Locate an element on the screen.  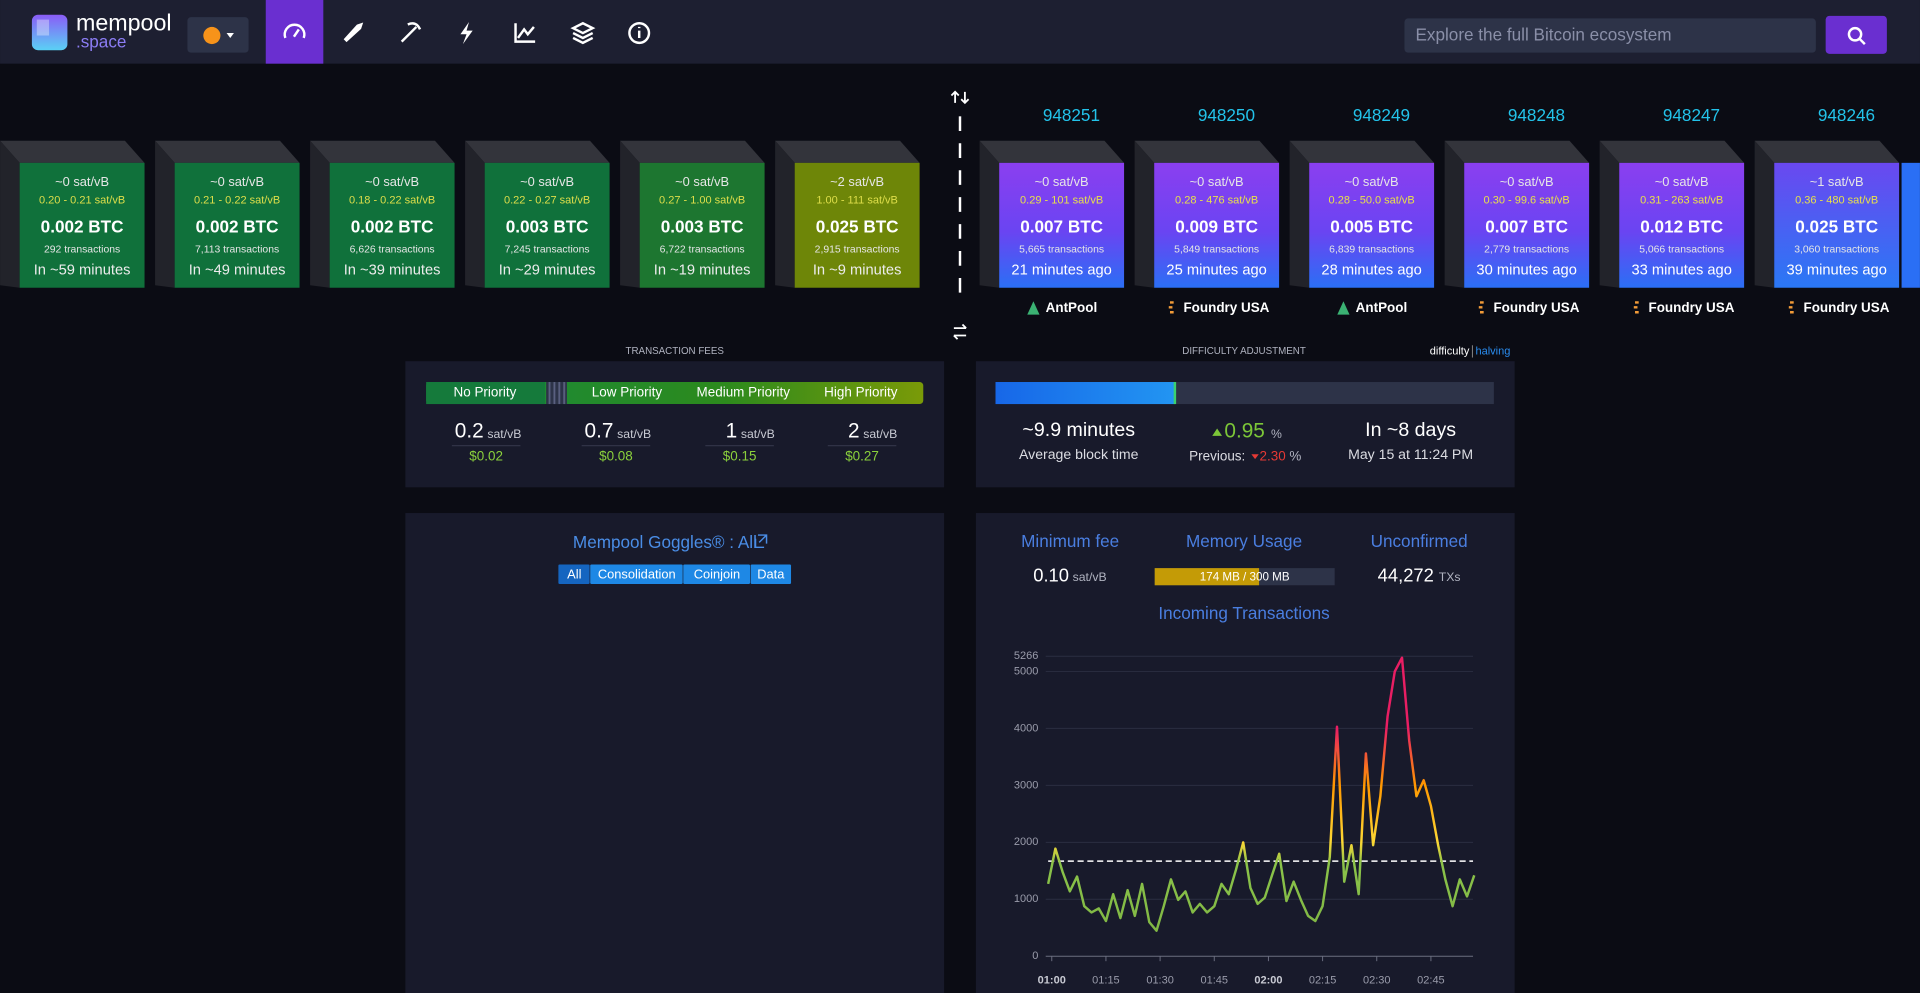
difficulty-progress is located at coordinates (1085, 393).